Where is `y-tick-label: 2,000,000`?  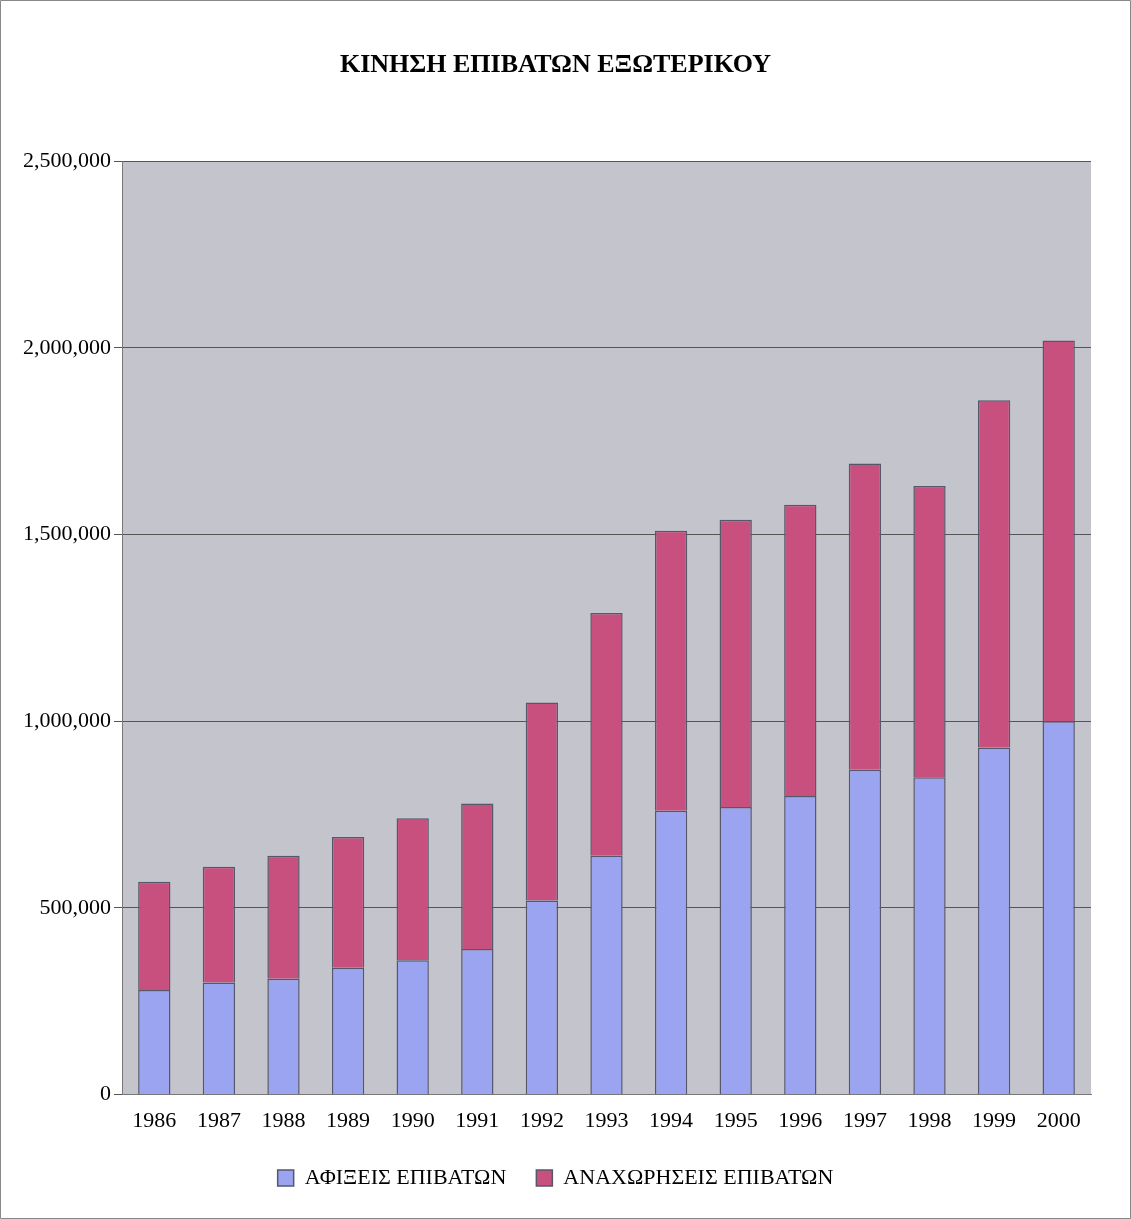
y-tick-label: 2,000,000 is located at coordinates (67, 346).